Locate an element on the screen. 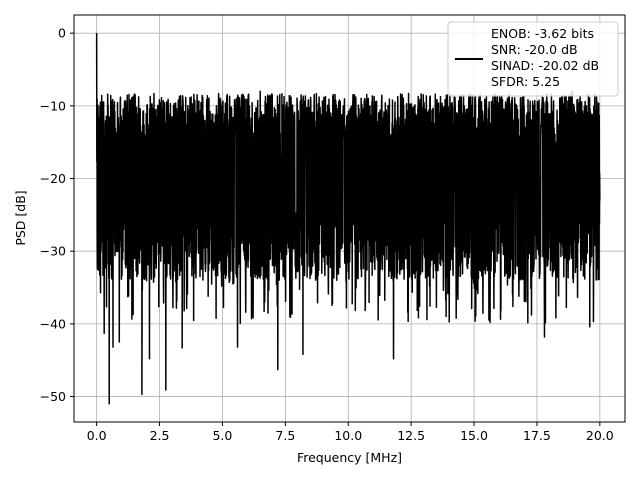 This screenshot has width=640, height=480. x-tick-label: 2.5 is located at coordinates (160, 435).